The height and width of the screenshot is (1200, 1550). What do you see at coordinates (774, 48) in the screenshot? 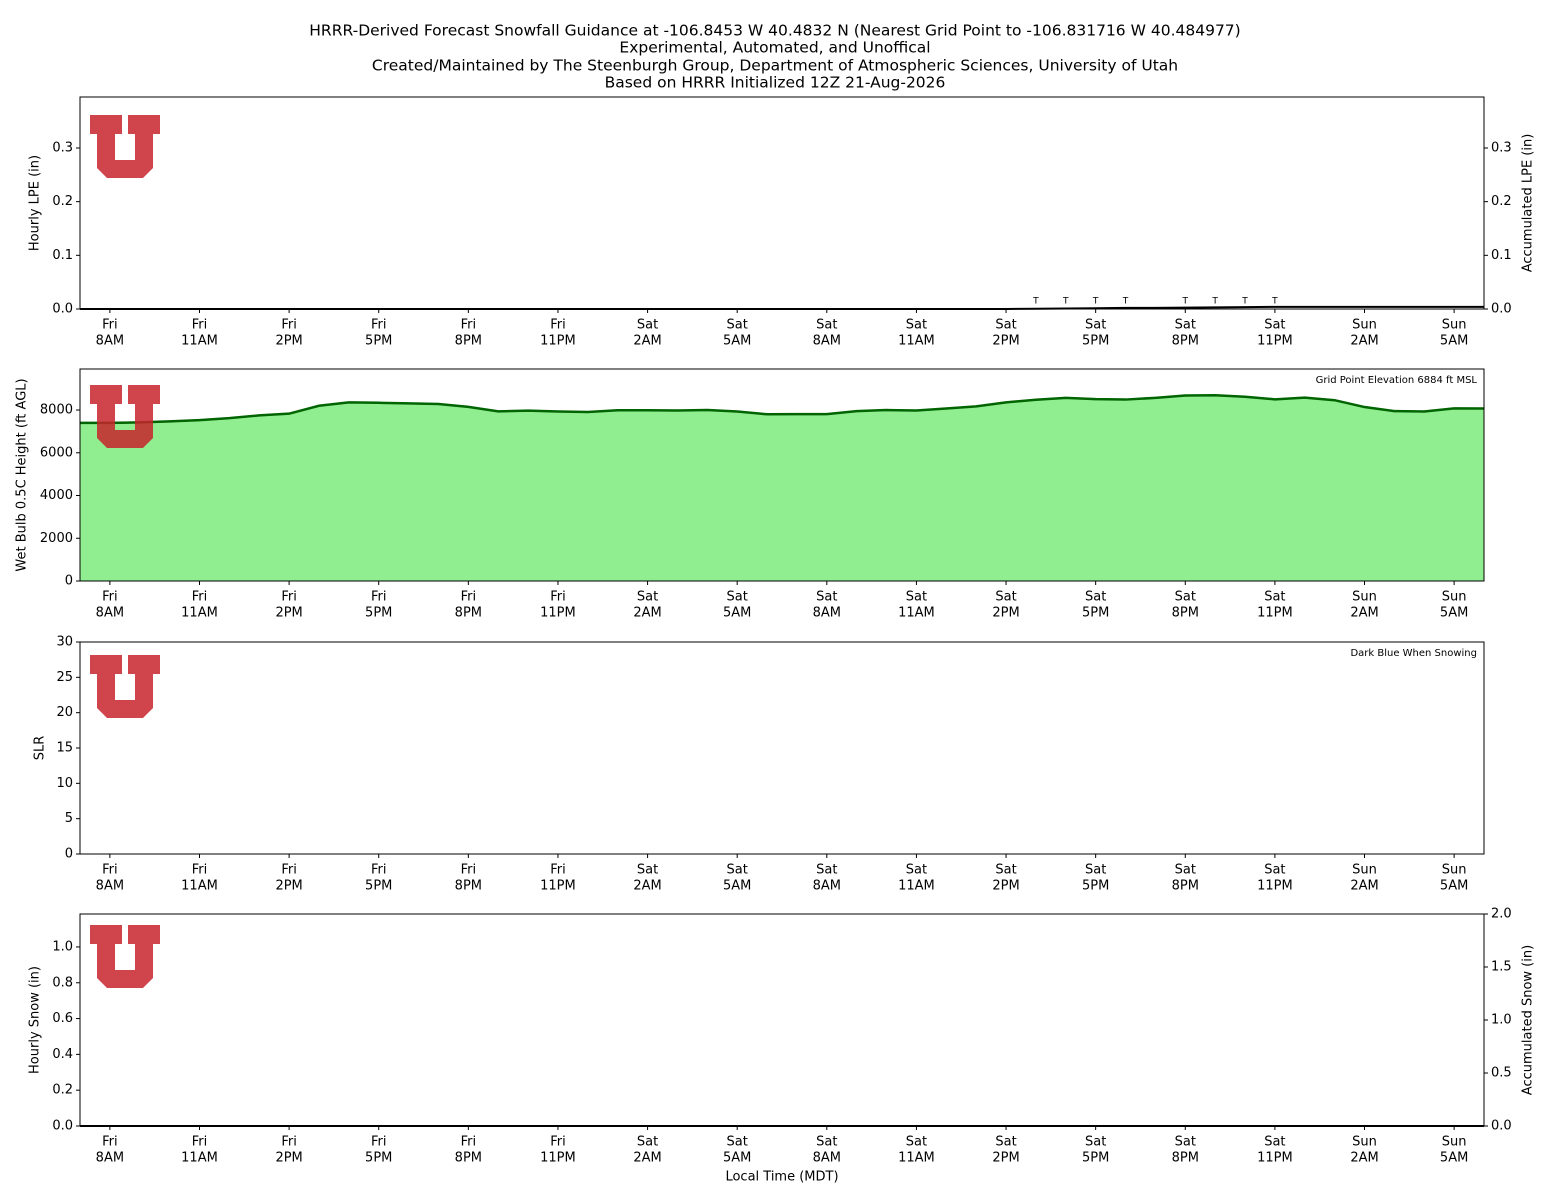
I see `title-line: Experimental, Automated, and Unoffical` at bounding box center [774, 48].